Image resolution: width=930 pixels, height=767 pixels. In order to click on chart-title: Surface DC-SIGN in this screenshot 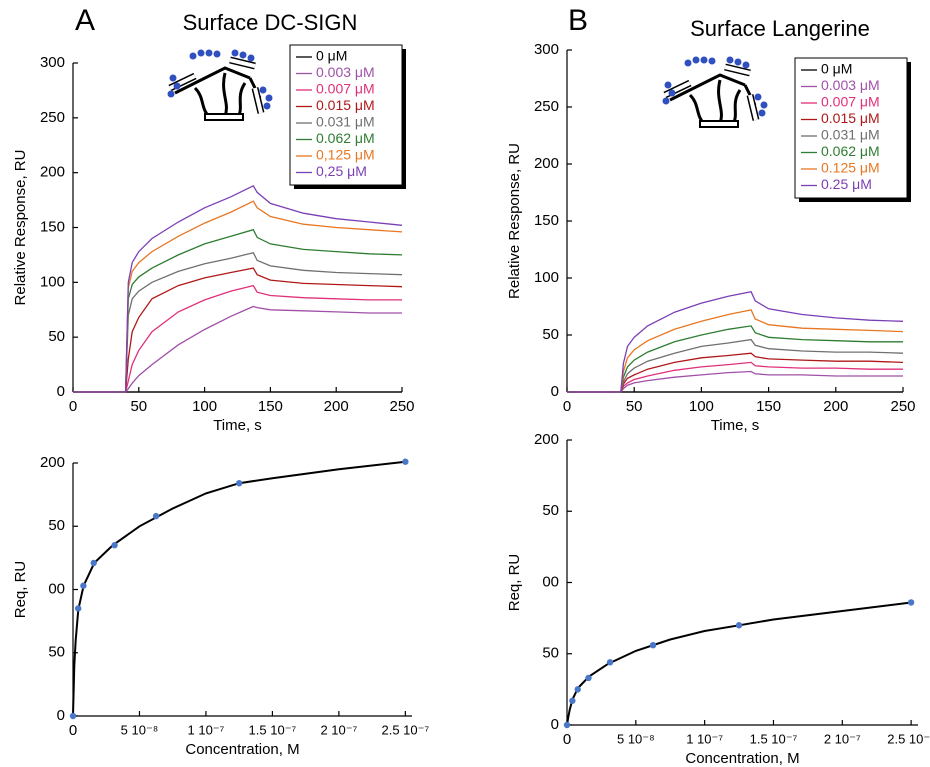, I will do `click(270, 22)`.